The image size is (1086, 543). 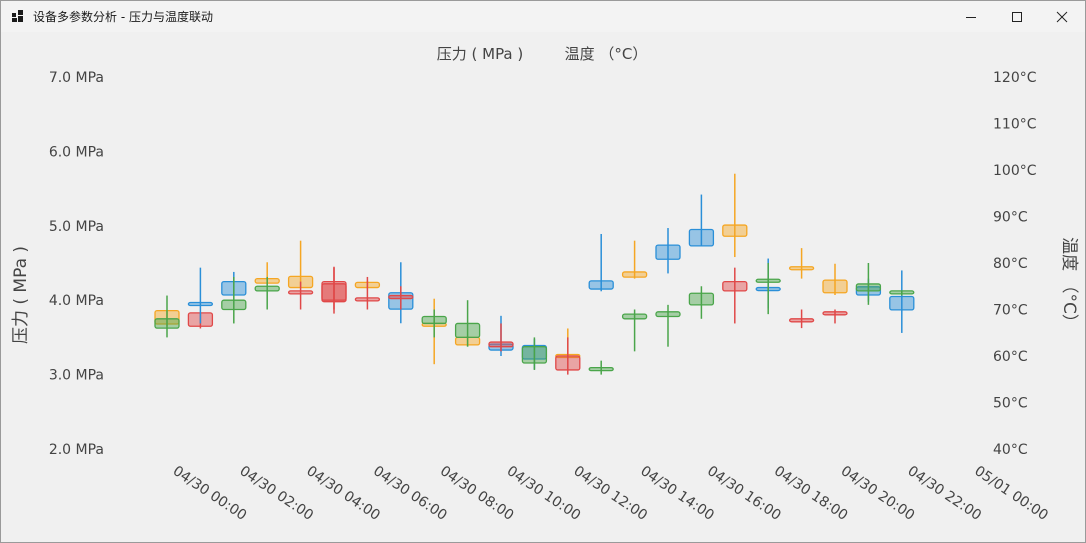 What do you see at coordinates (1015, 78) in the screenshot?
I see `y-right-tick-label: 120°C` at bounding box center [1015, 78].